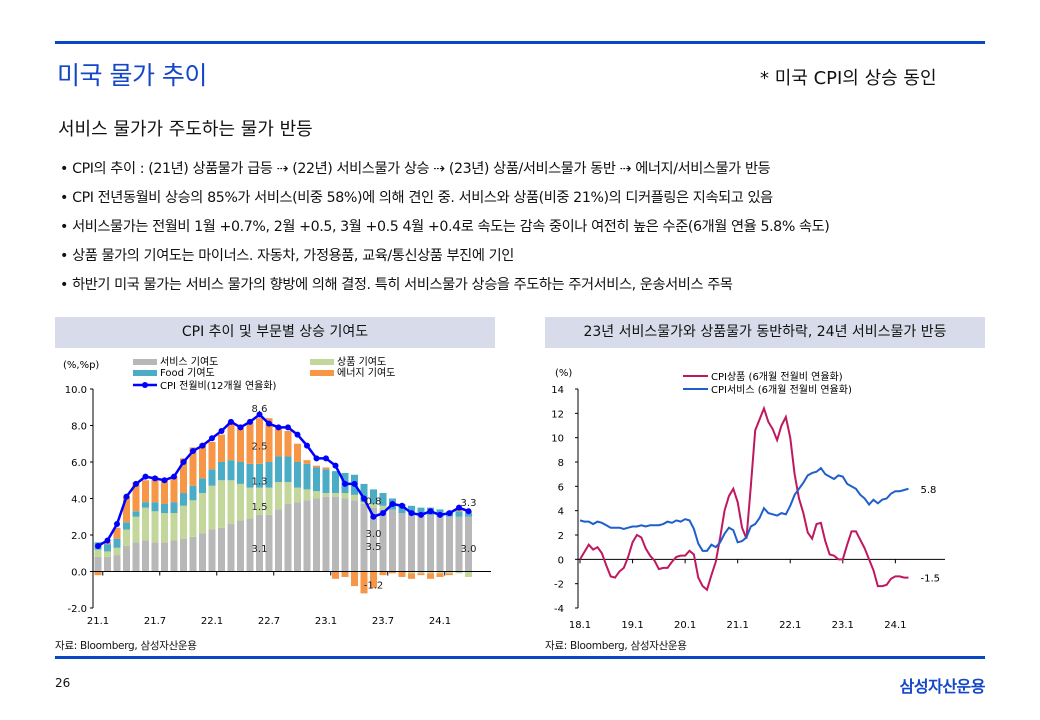 The image size is (1040, 720). Describe the element at coordinates (561, 463) in the screenshot. I see `y-tick-label: 8` at that location.